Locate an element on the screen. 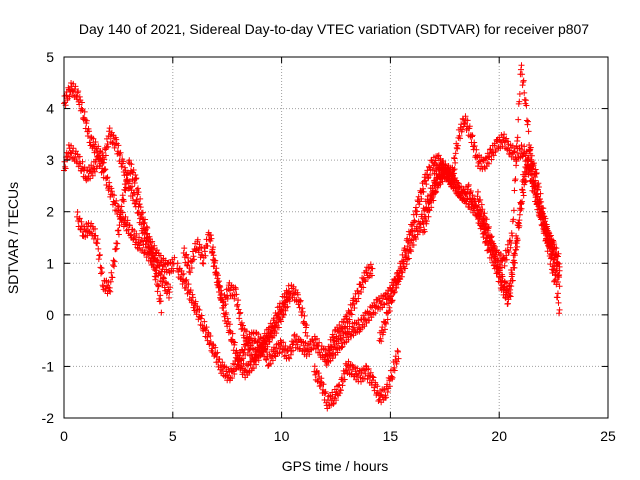 The height and width of the screenshot is (480, 640). x-tick-label: 5 is located at coordinates (173, 436).